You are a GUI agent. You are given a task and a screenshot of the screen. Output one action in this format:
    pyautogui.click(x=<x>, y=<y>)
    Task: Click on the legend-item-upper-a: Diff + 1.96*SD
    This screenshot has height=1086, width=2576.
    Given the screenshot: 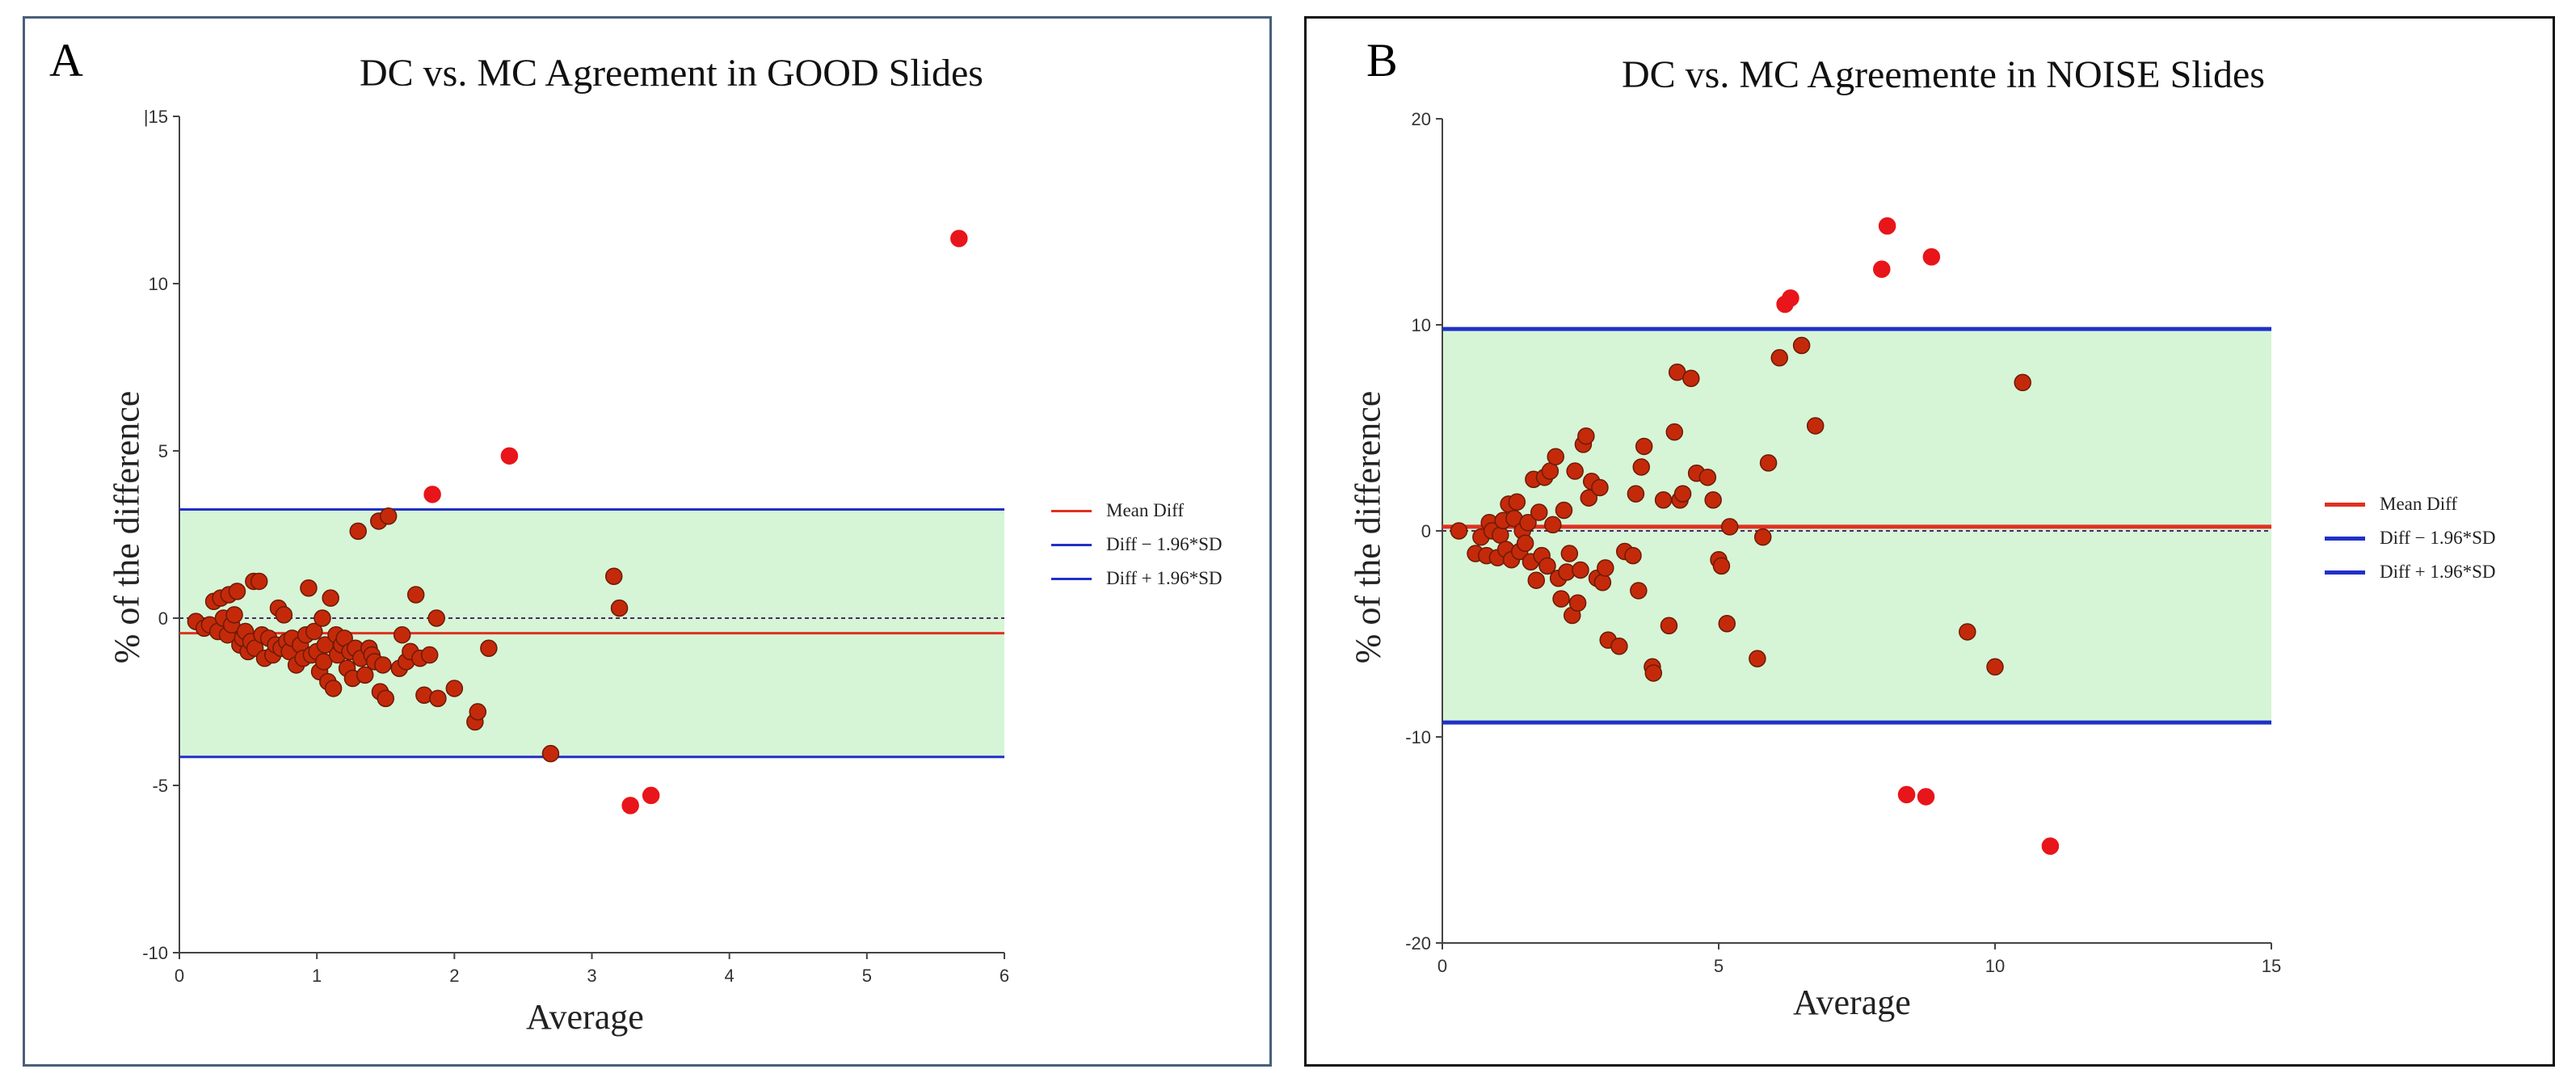 What is the action you would take?
    pyautogui.click(x=1137, y=578)
    